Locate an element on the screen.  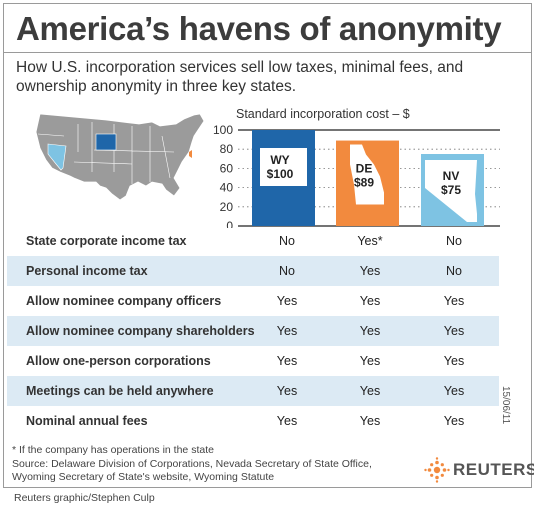
table-row: Allow one-person corporations Yes Yes Yes is located at coordinates (253, 361).